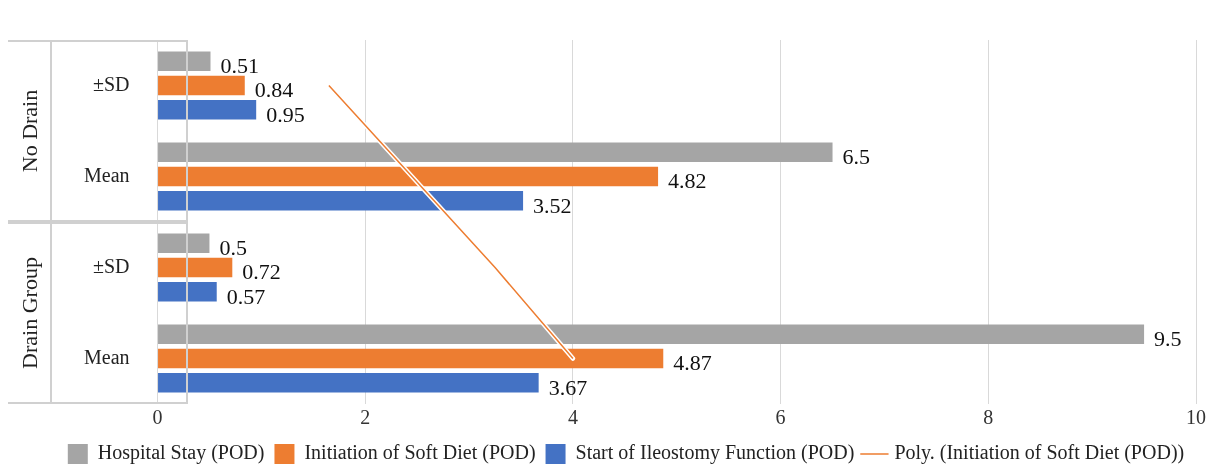 Image resolution: width=1232 pixels, height=474 pixels. Describe the element at coordinates (1196, 417) in the screenshot. I see `x-tick-label: 10` at that location.